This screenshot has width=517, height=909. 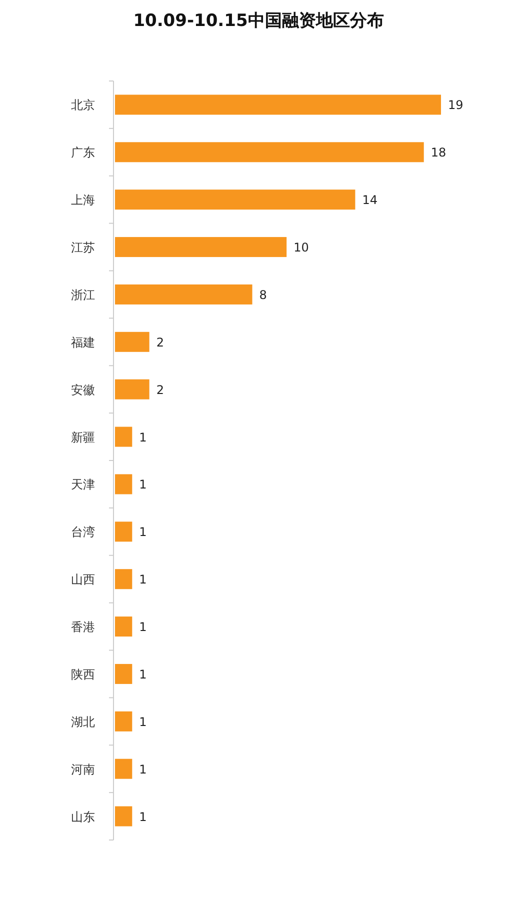 What do you see at coordinates (83, 389) in the screenshot?
I see `y-tick-label: 安徽` at bounding box center [83, 389].